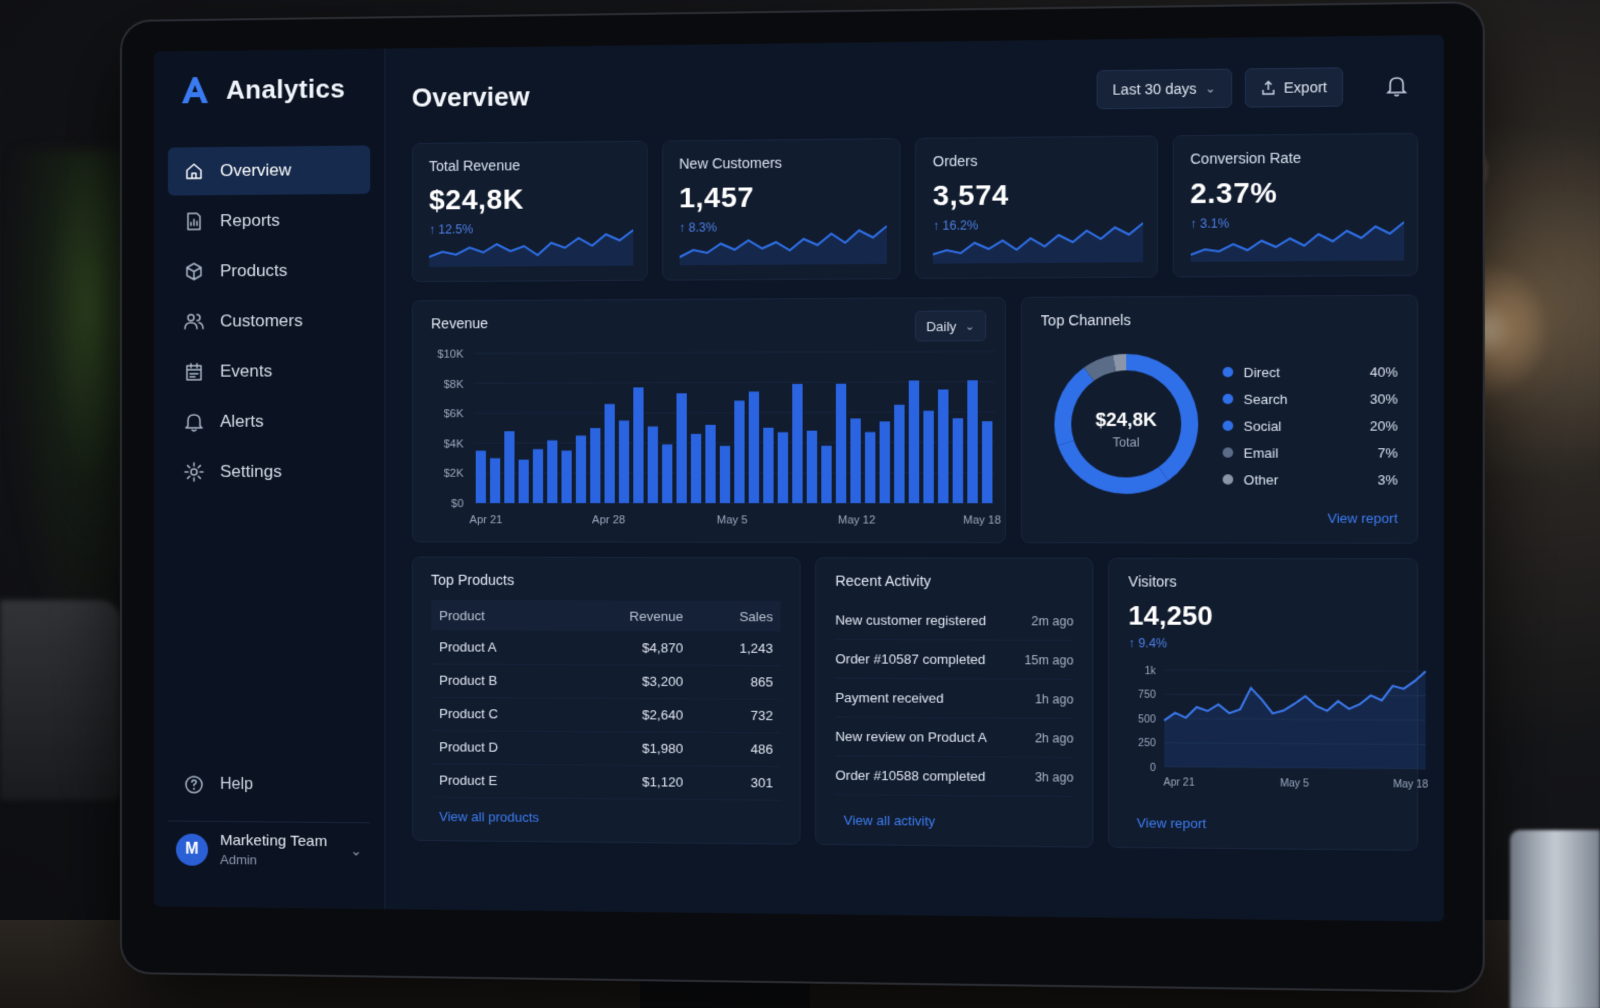  I want to click on sidebar-item-customers: Customers, so click(269, 321).